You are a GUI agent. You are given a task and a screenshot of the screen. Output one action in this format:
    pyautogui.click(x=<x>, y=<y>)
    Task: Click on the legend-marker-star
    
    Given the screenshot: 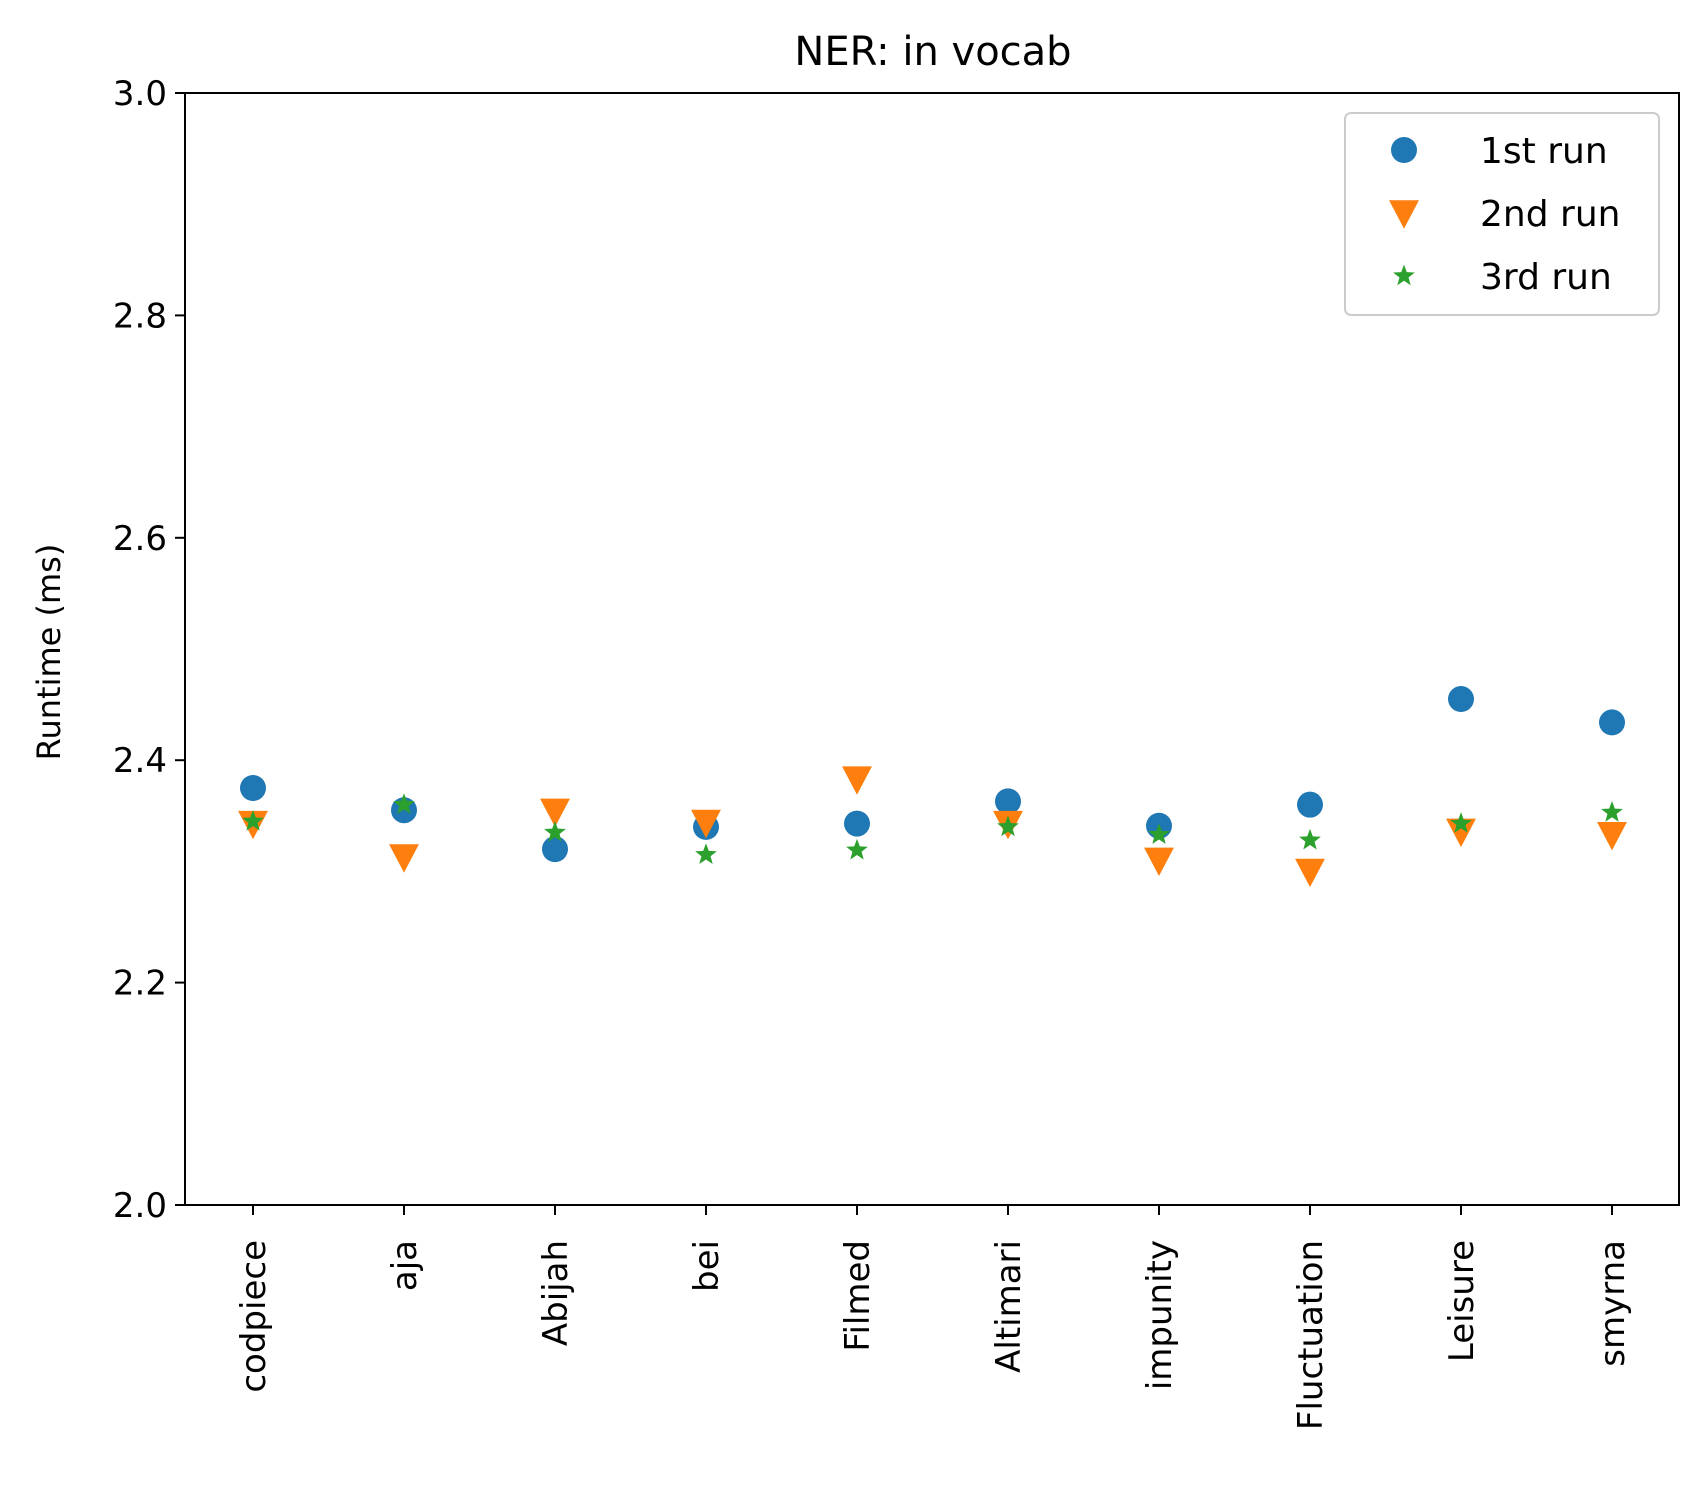 What is the action you would take?
    pyautogui.click(x=1404, y=275)
    